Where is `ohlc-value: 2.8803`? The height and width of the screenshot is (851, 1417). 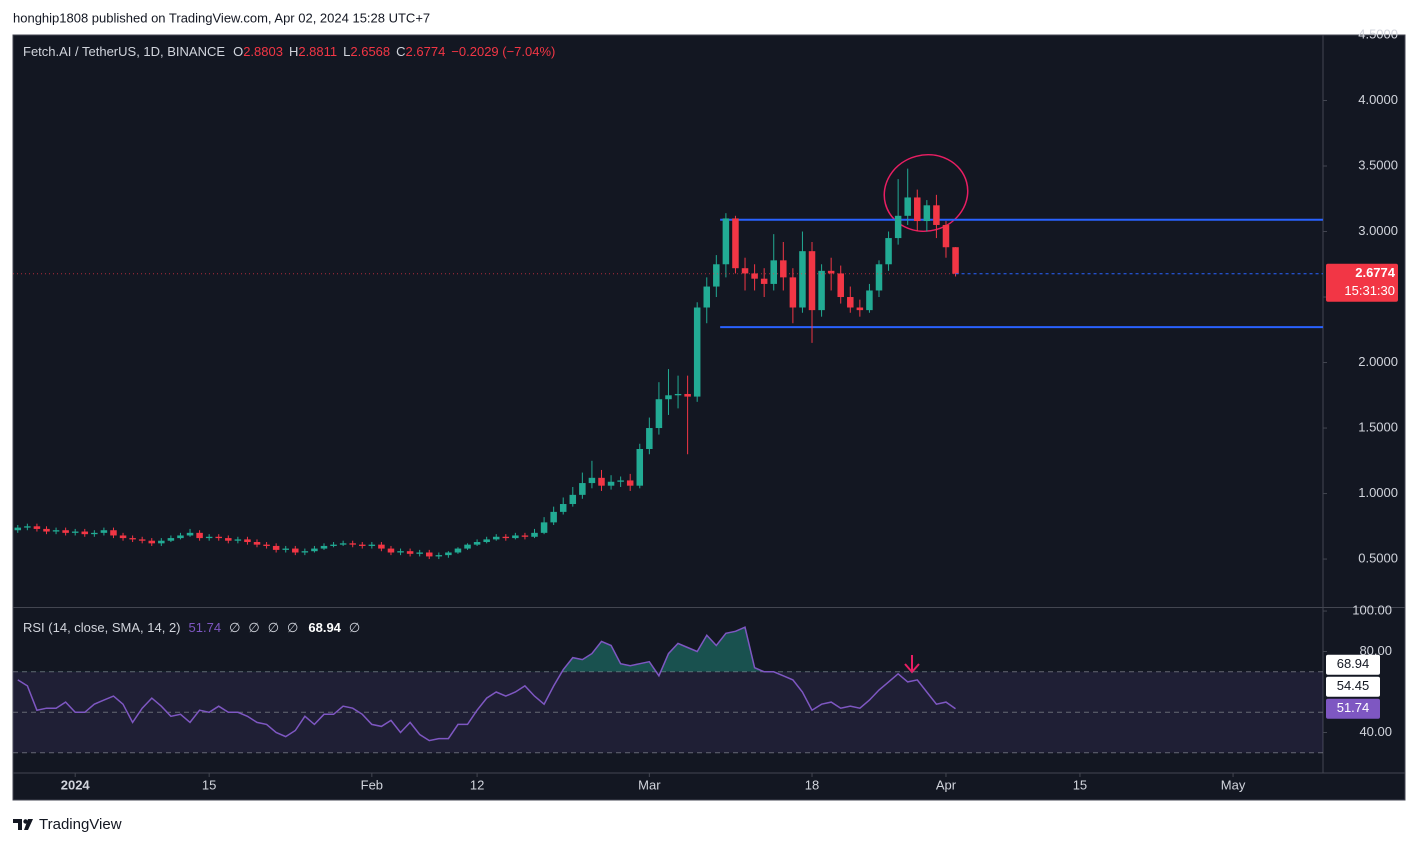 ohlc-value: 2.8803 is located at coordinates (263, 51).